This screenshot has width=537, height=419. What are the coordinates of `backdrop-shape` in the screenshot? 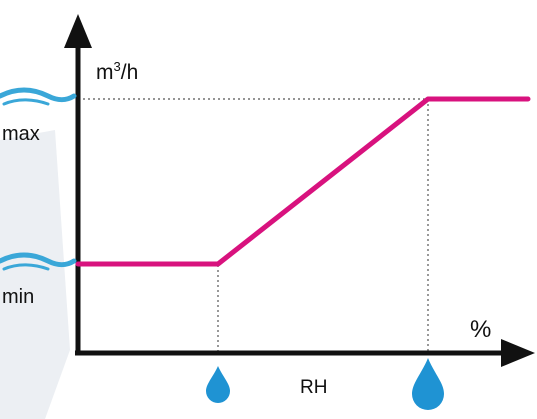 It's located at (35, 274).